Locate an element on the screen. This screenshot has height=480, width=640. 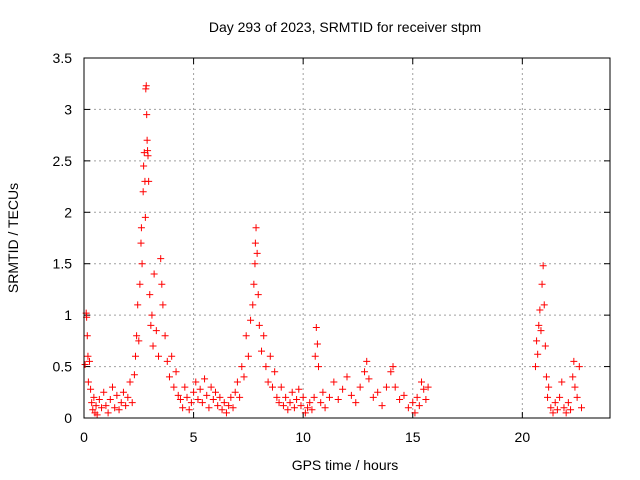
y-tick-label: 0 is located at coordinates (68, 418).